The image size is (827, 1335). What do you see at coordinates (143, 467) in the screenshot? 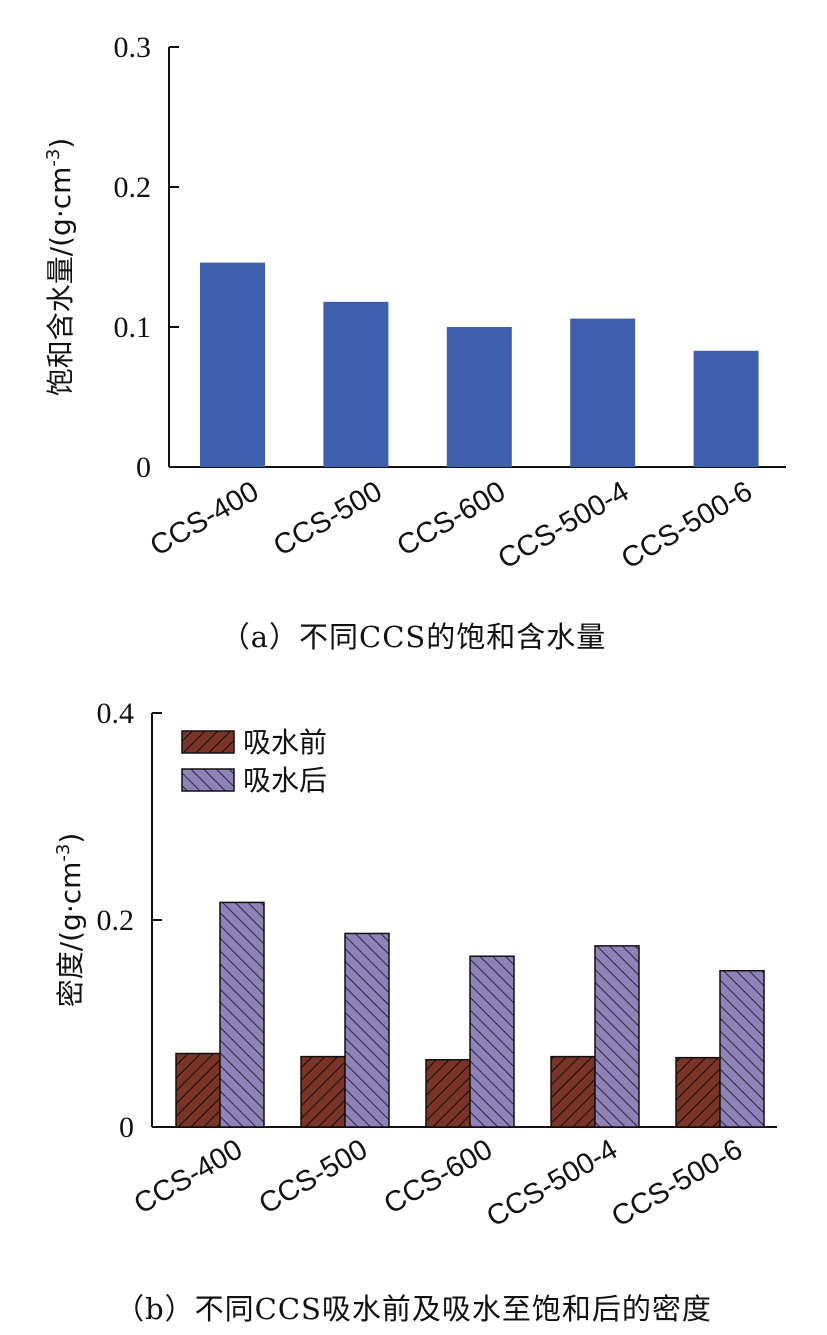
I see `chart-a-y-tick-label: 0` at bounding box center [143, 467].